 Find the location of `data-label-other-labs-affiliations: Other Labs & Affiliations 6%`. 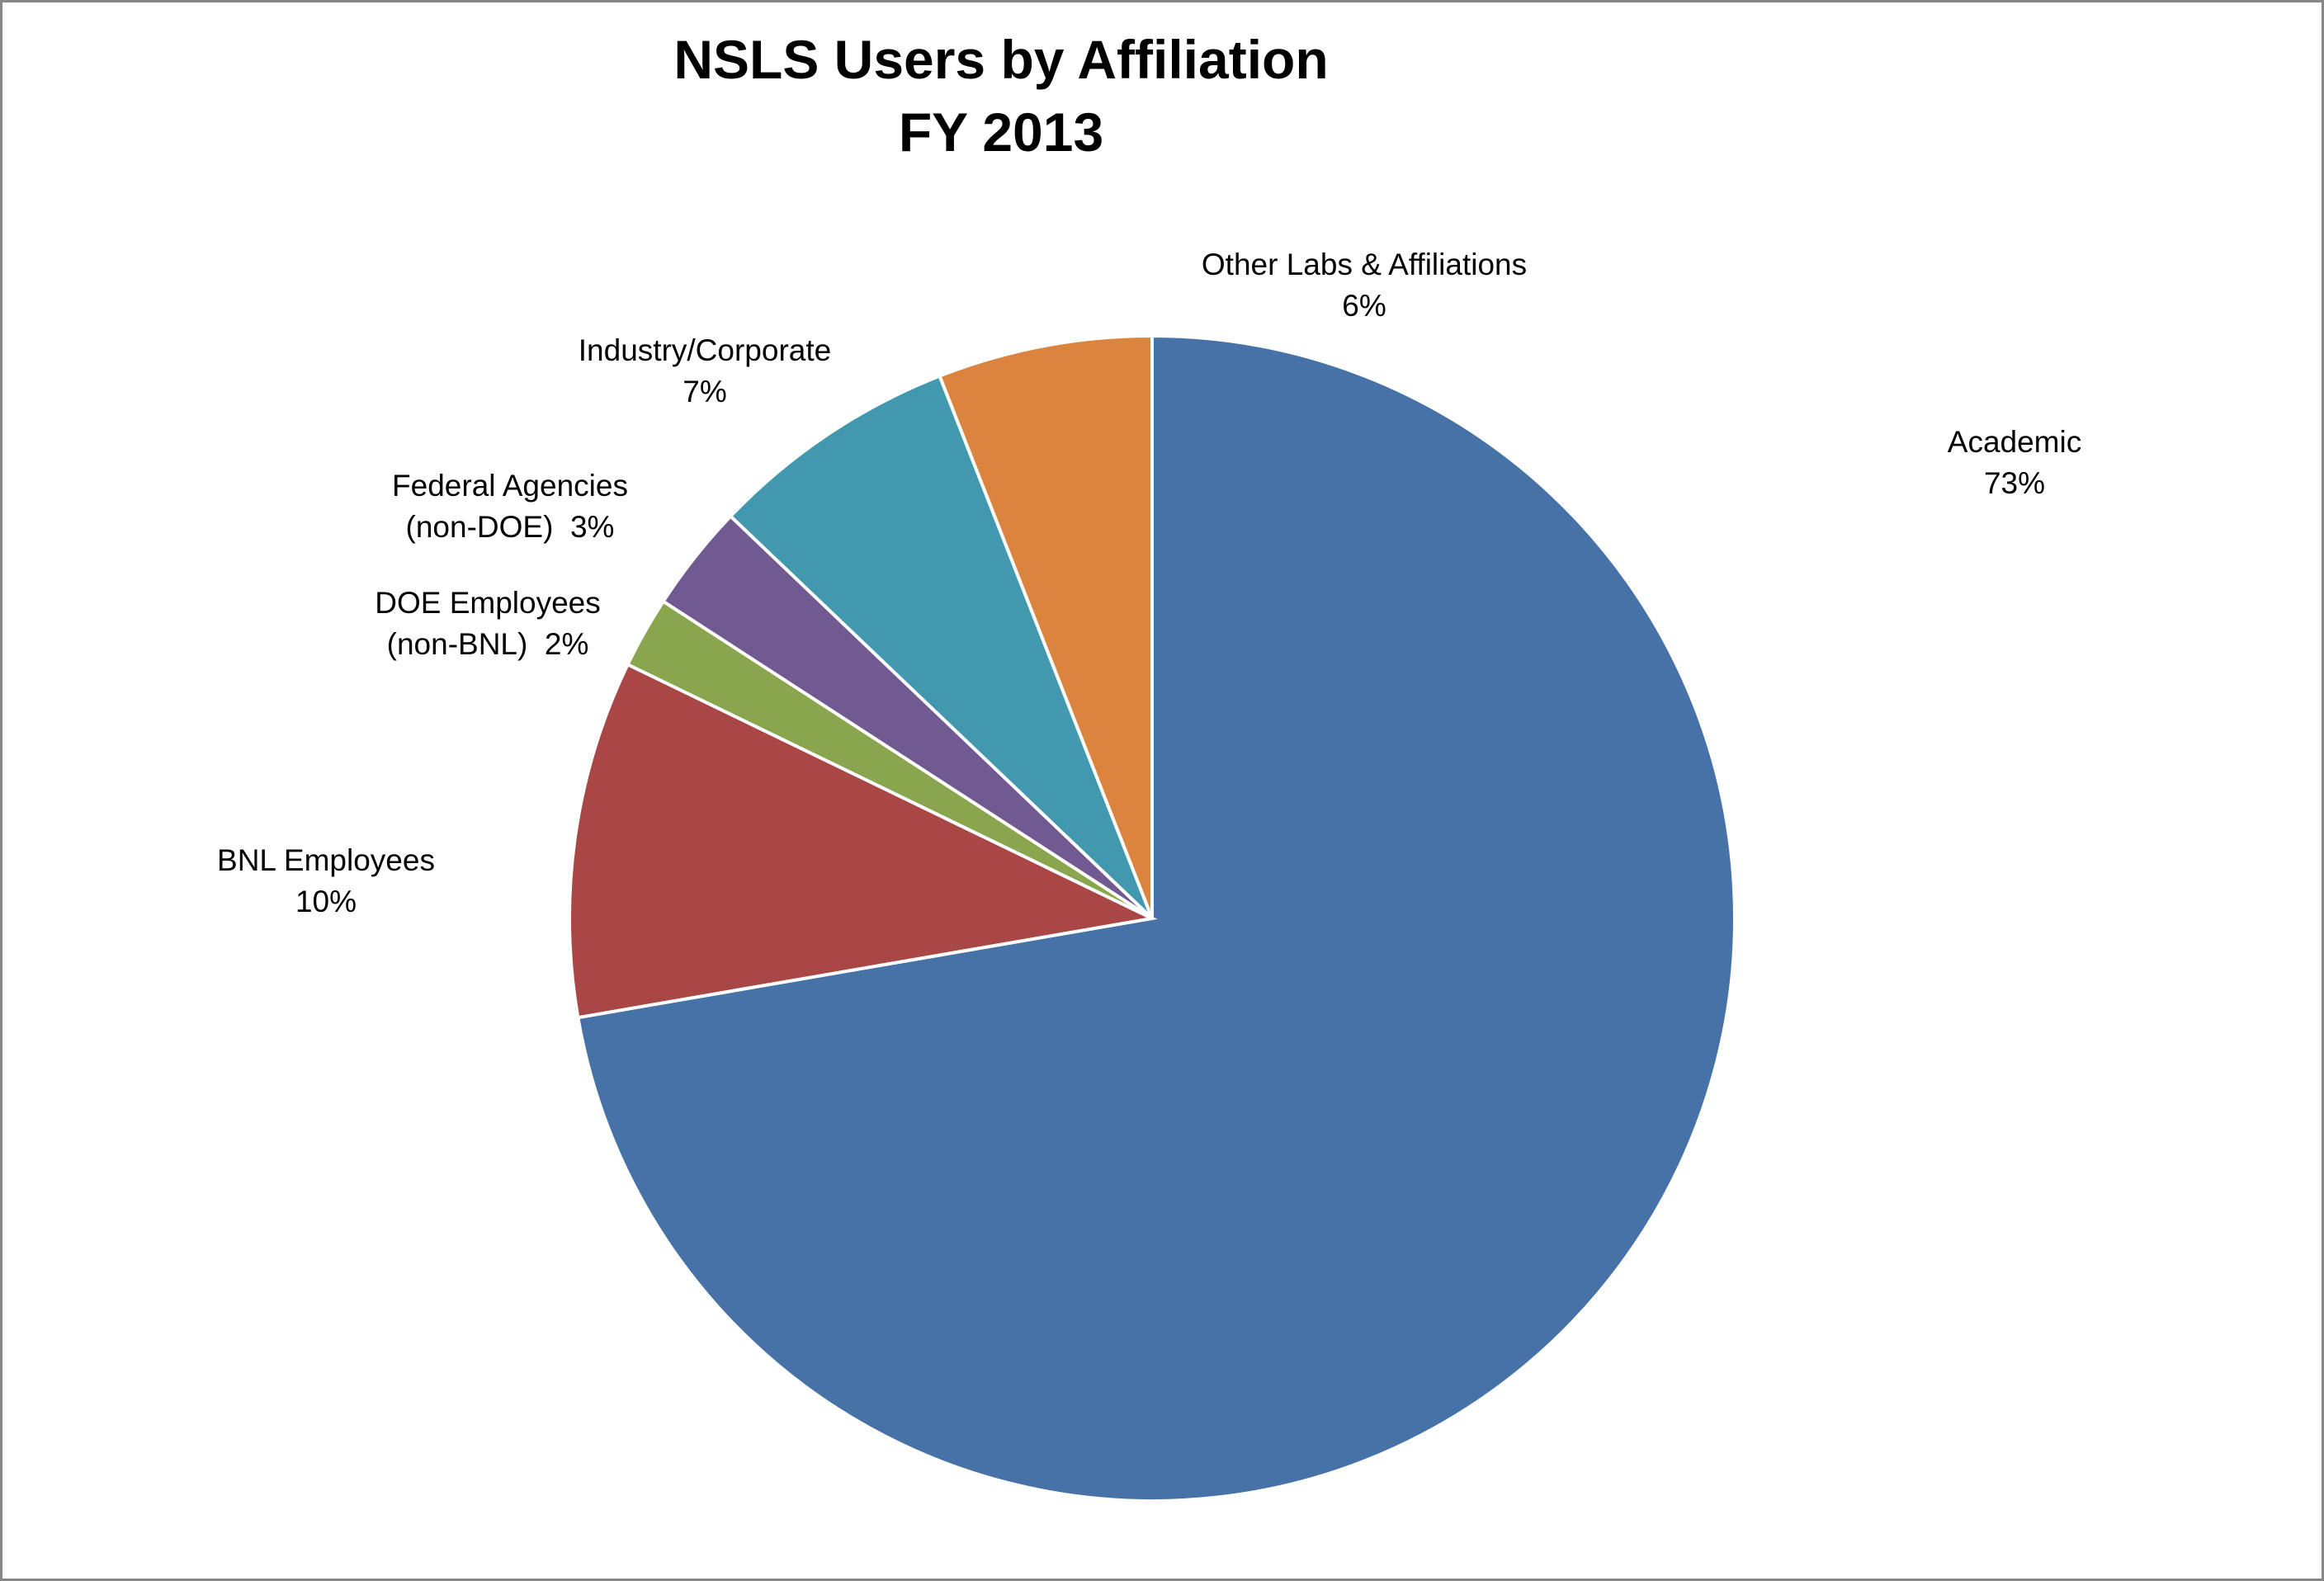

data-label-other-labs-affiliations: Other Labs & Affiliations 6% is located at coordinates (1364, 285).